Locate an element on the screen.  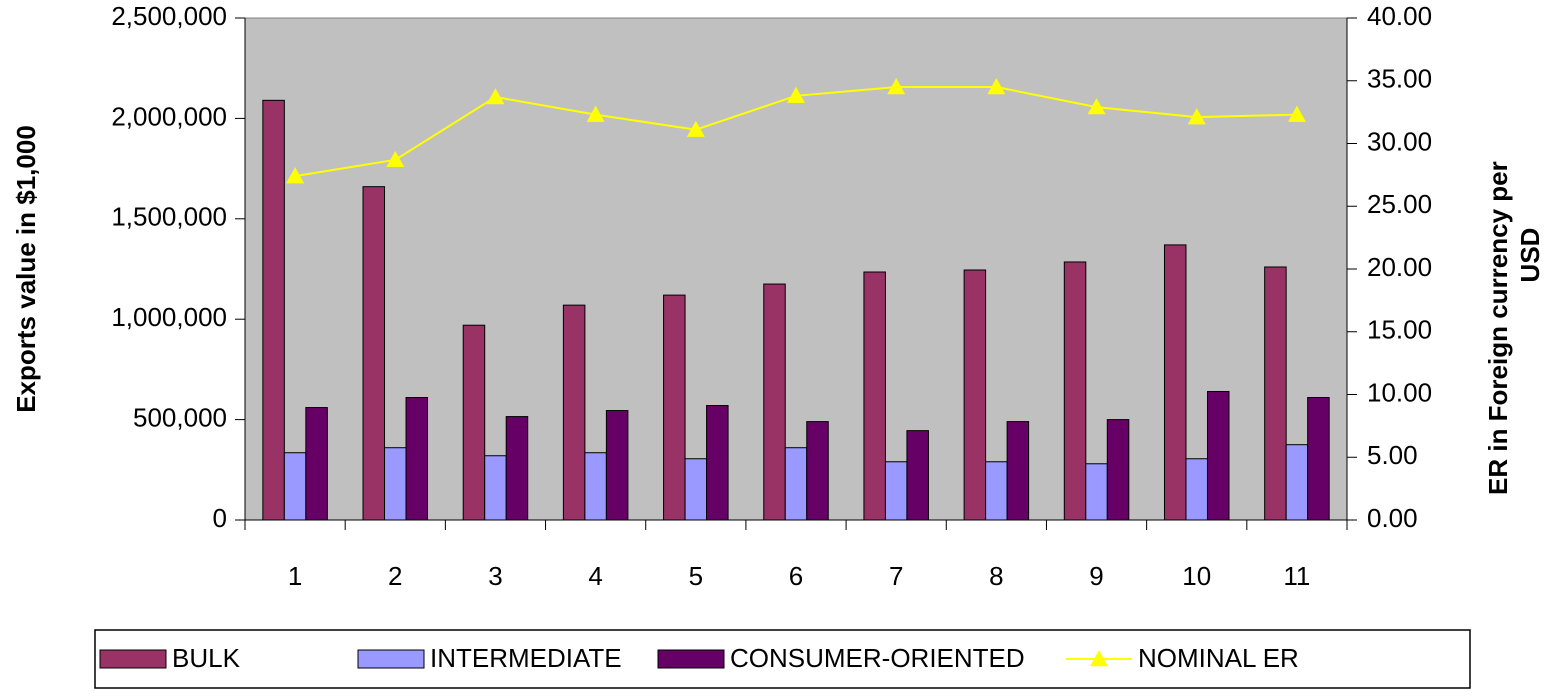
legend-label: NOMINAL ER is located at coordinates (1218, 658).